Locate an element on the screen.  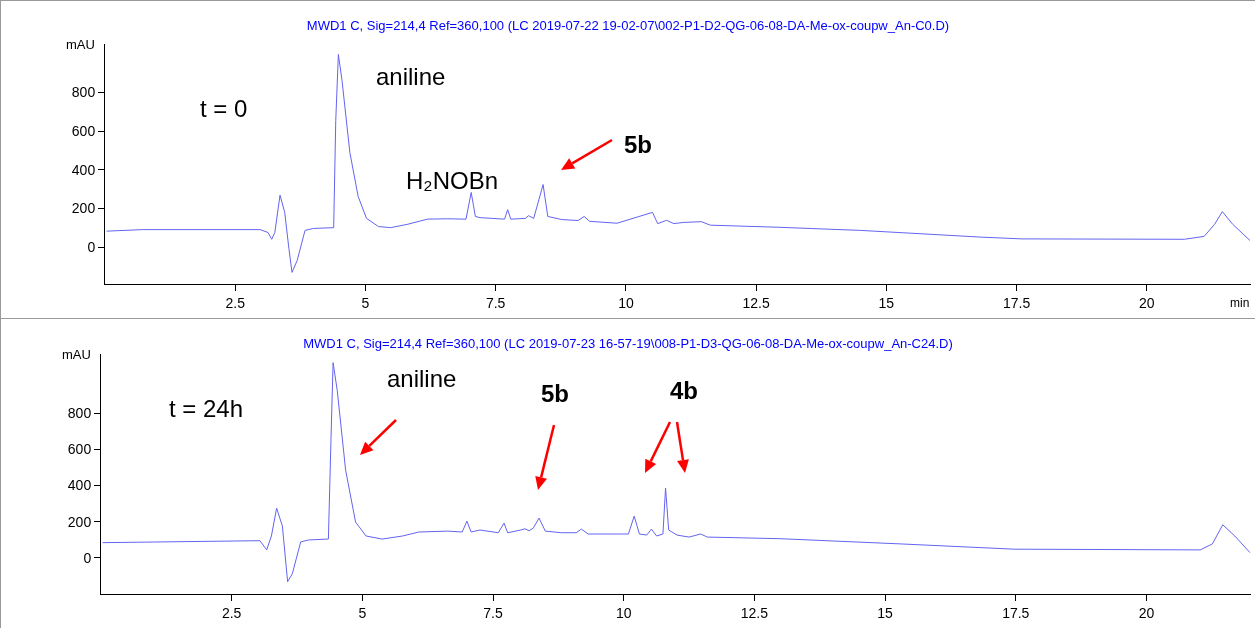
annotation: t = 24h is located at coordinates (206, 408).